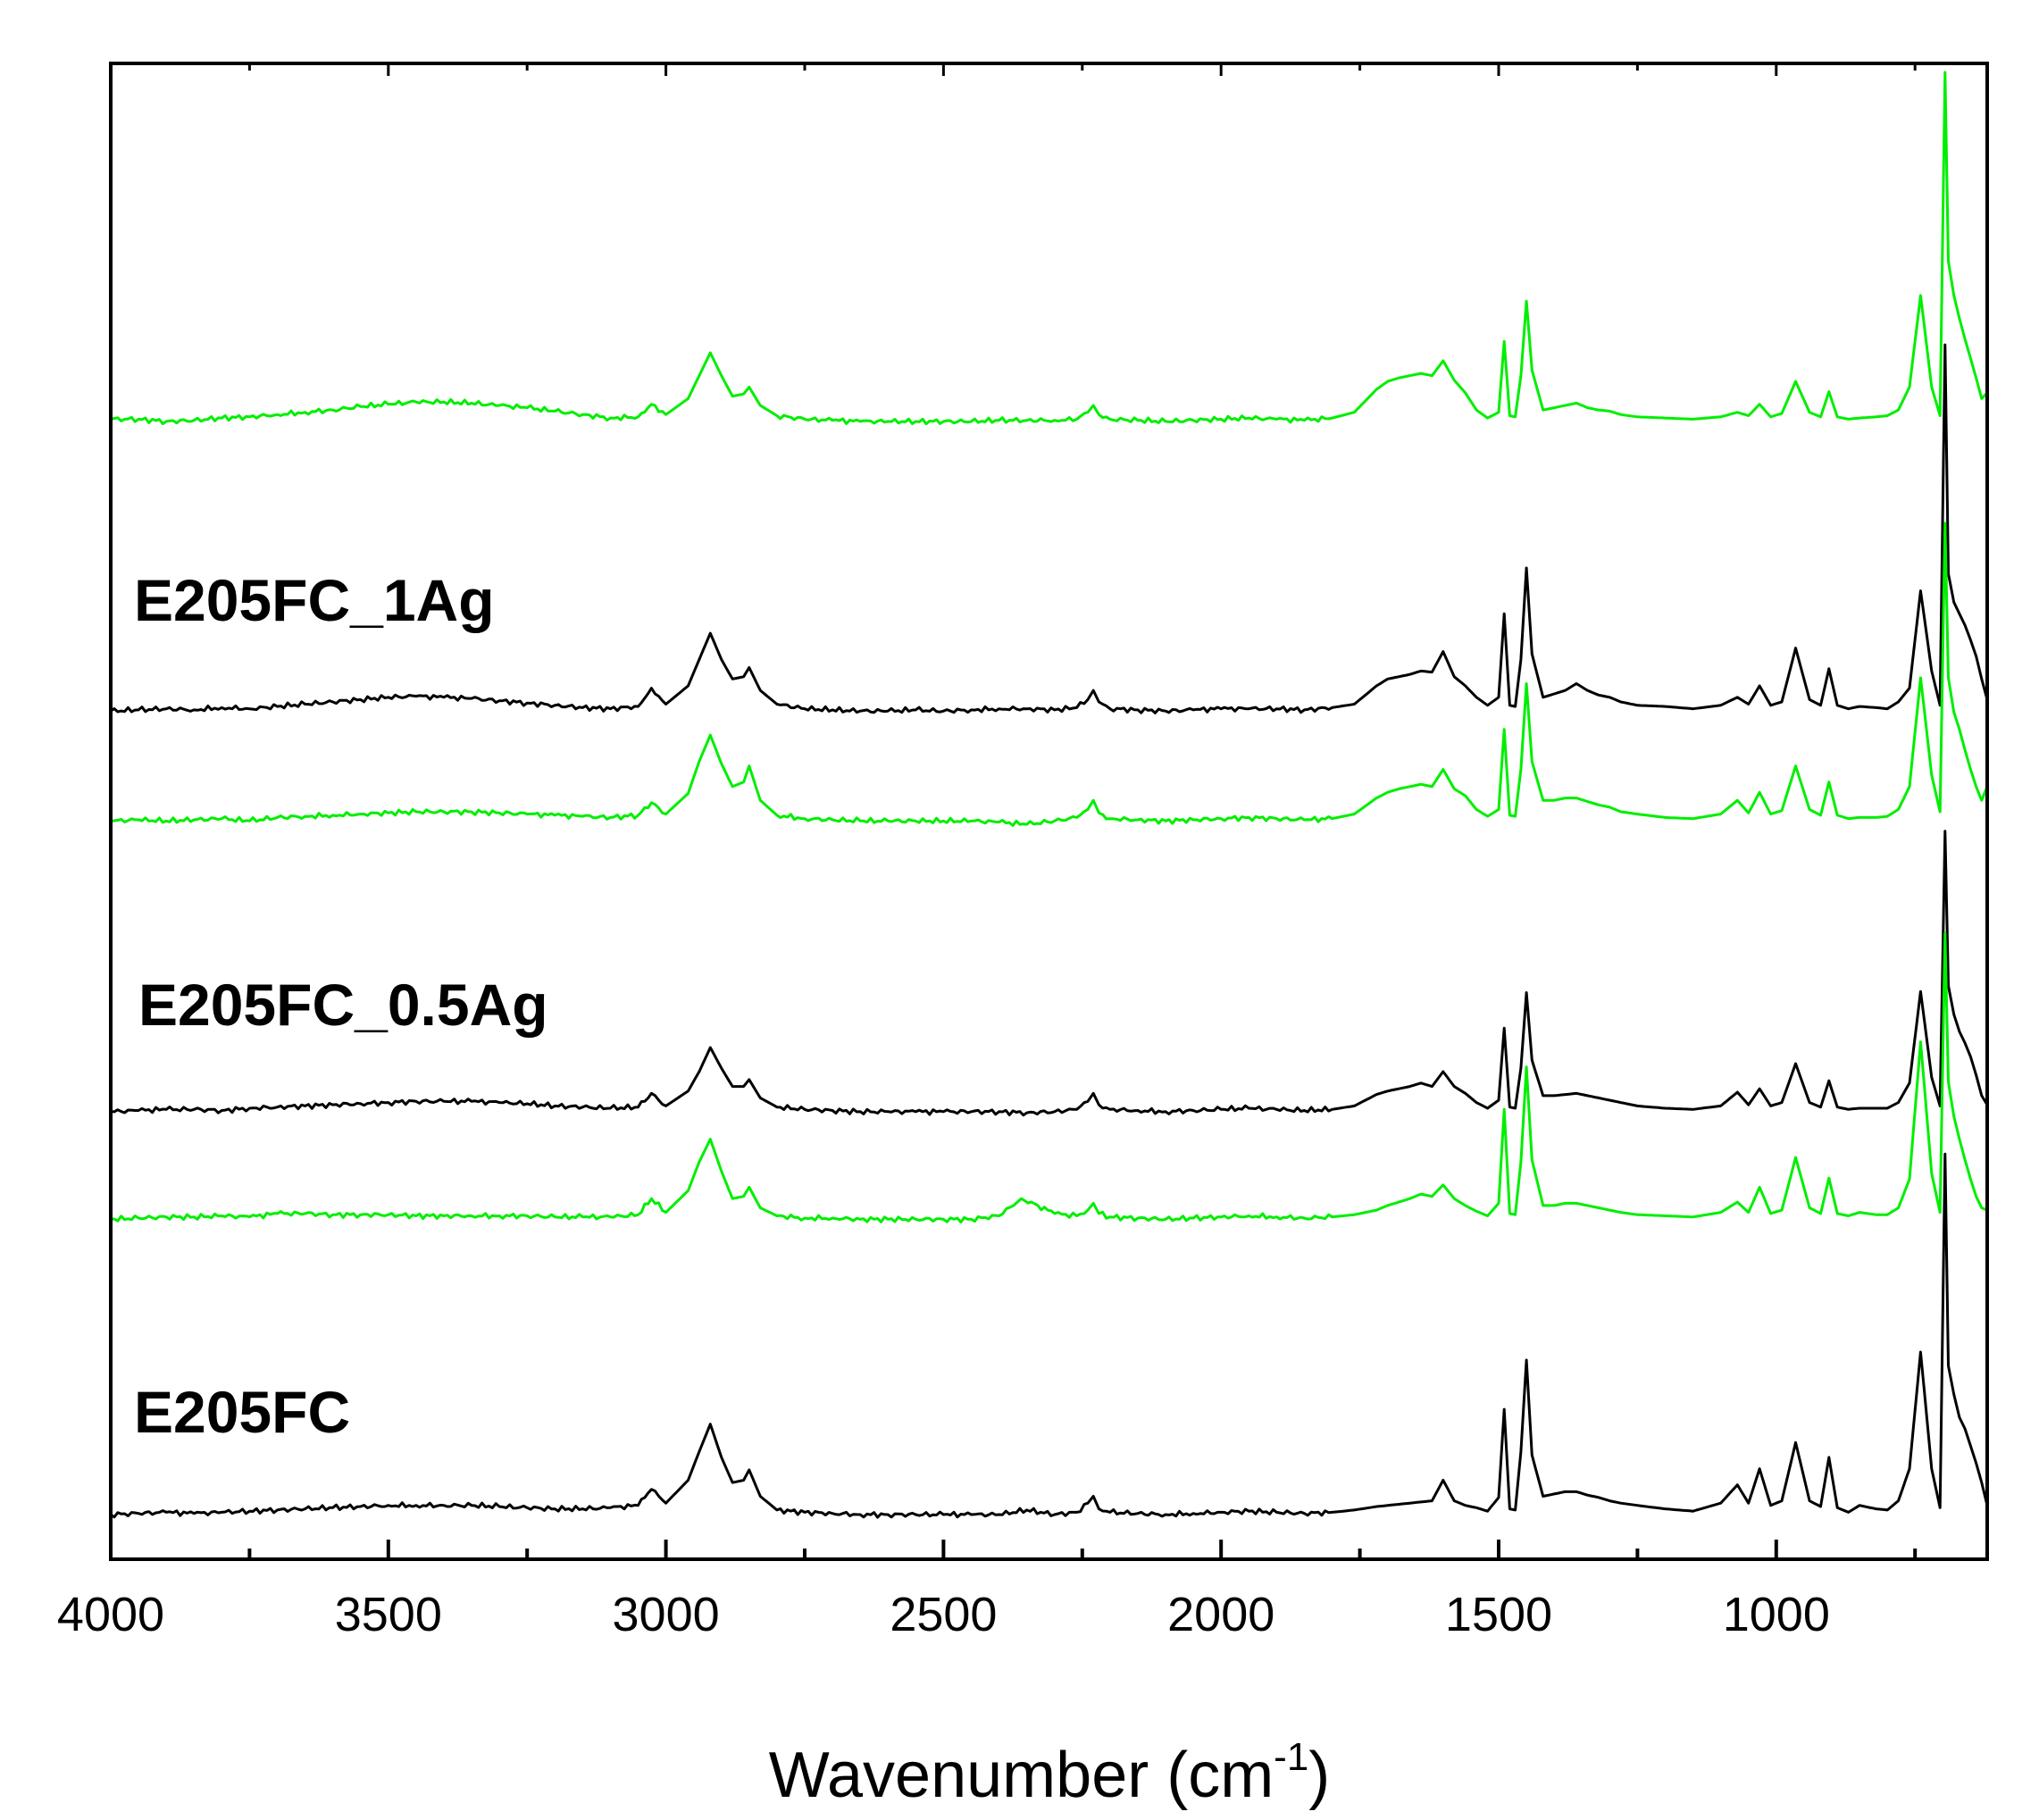  What do you see at coordinates (1291, 1757) in the screenshot?
I see `x-axis-label-superscript: -1` at bounding box center [1291, 1757].